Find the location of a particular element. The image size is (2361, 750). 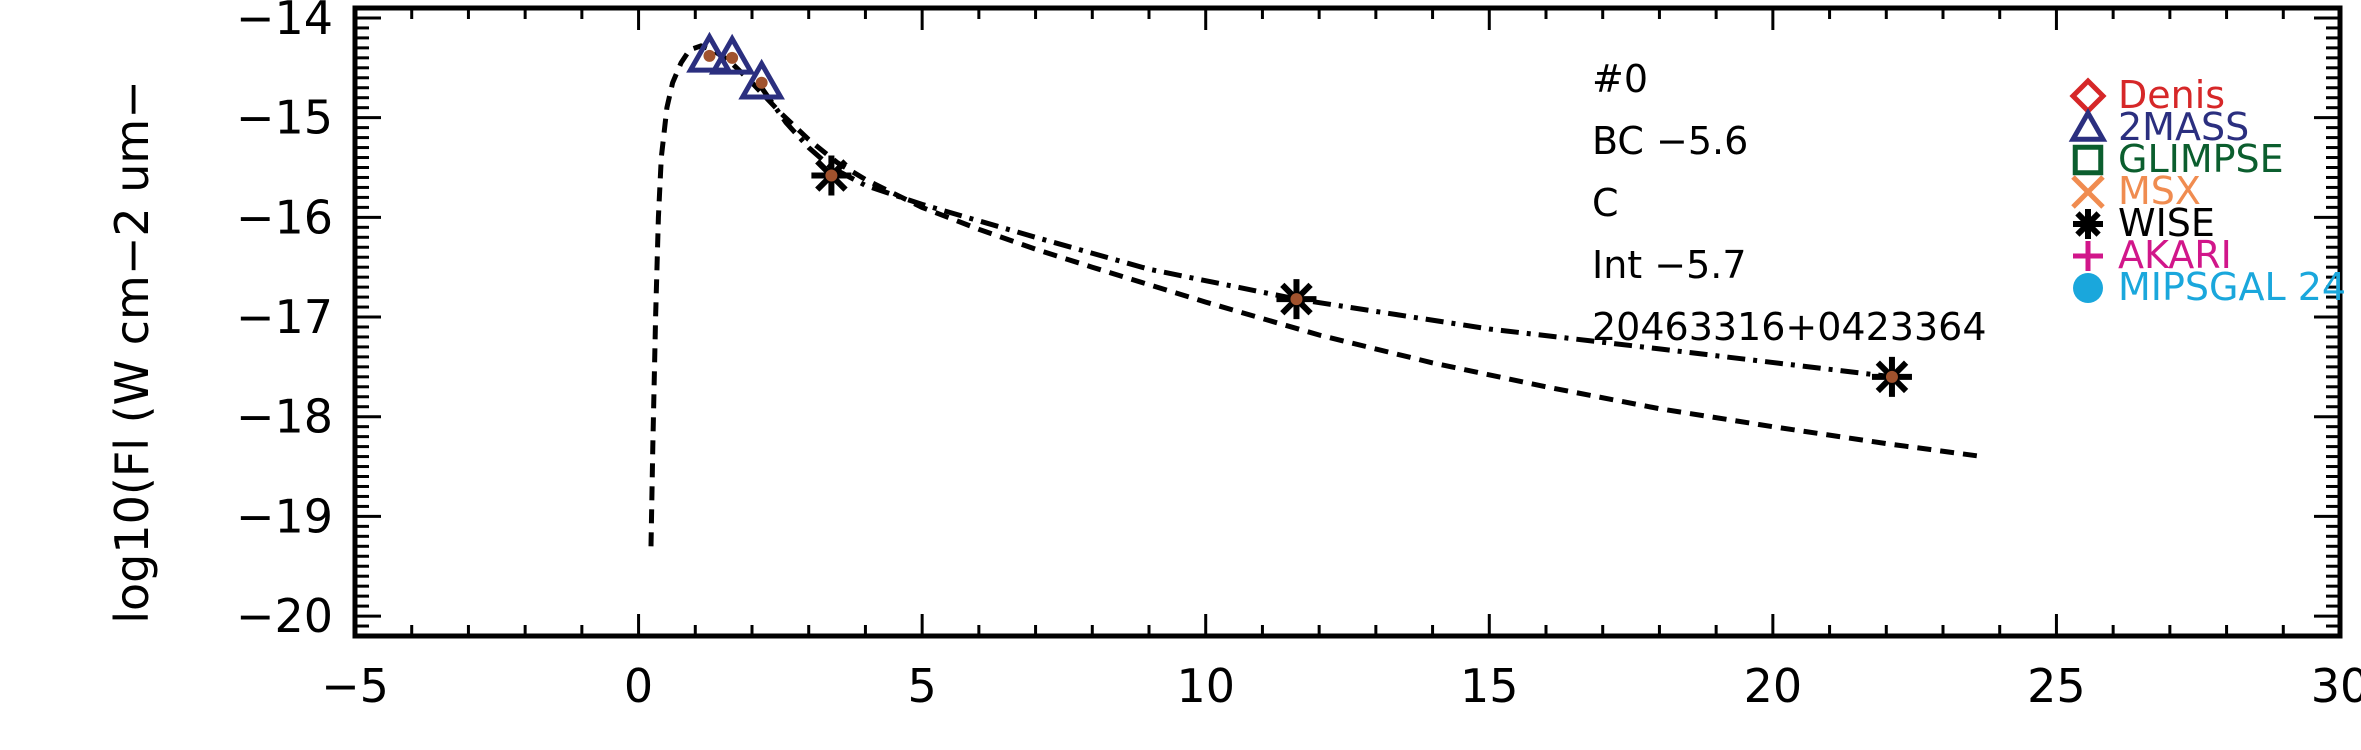

annotation-index: #0 is located at coordinates (1620, 79).